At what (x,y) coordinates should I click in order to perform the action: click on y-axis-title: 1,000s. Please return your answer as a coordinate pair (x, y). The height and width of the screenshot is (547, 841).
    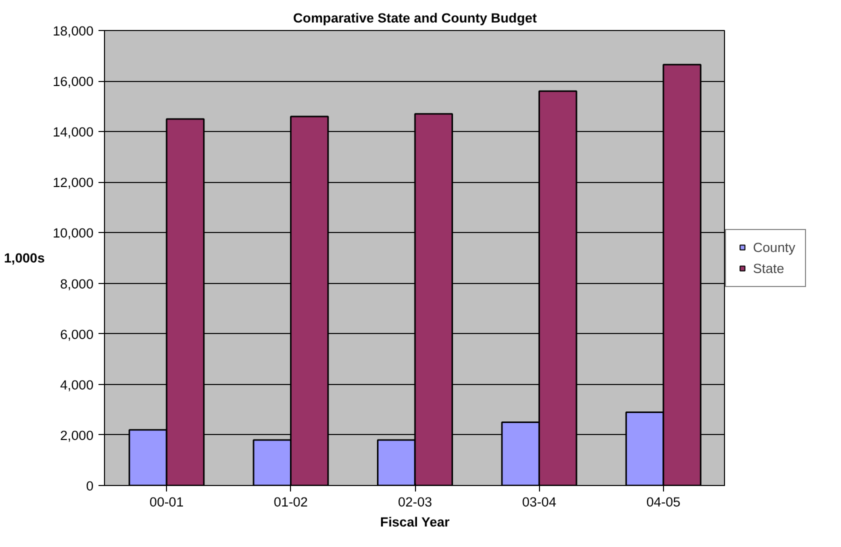
    Looking at the image, I should click on (24, 258).